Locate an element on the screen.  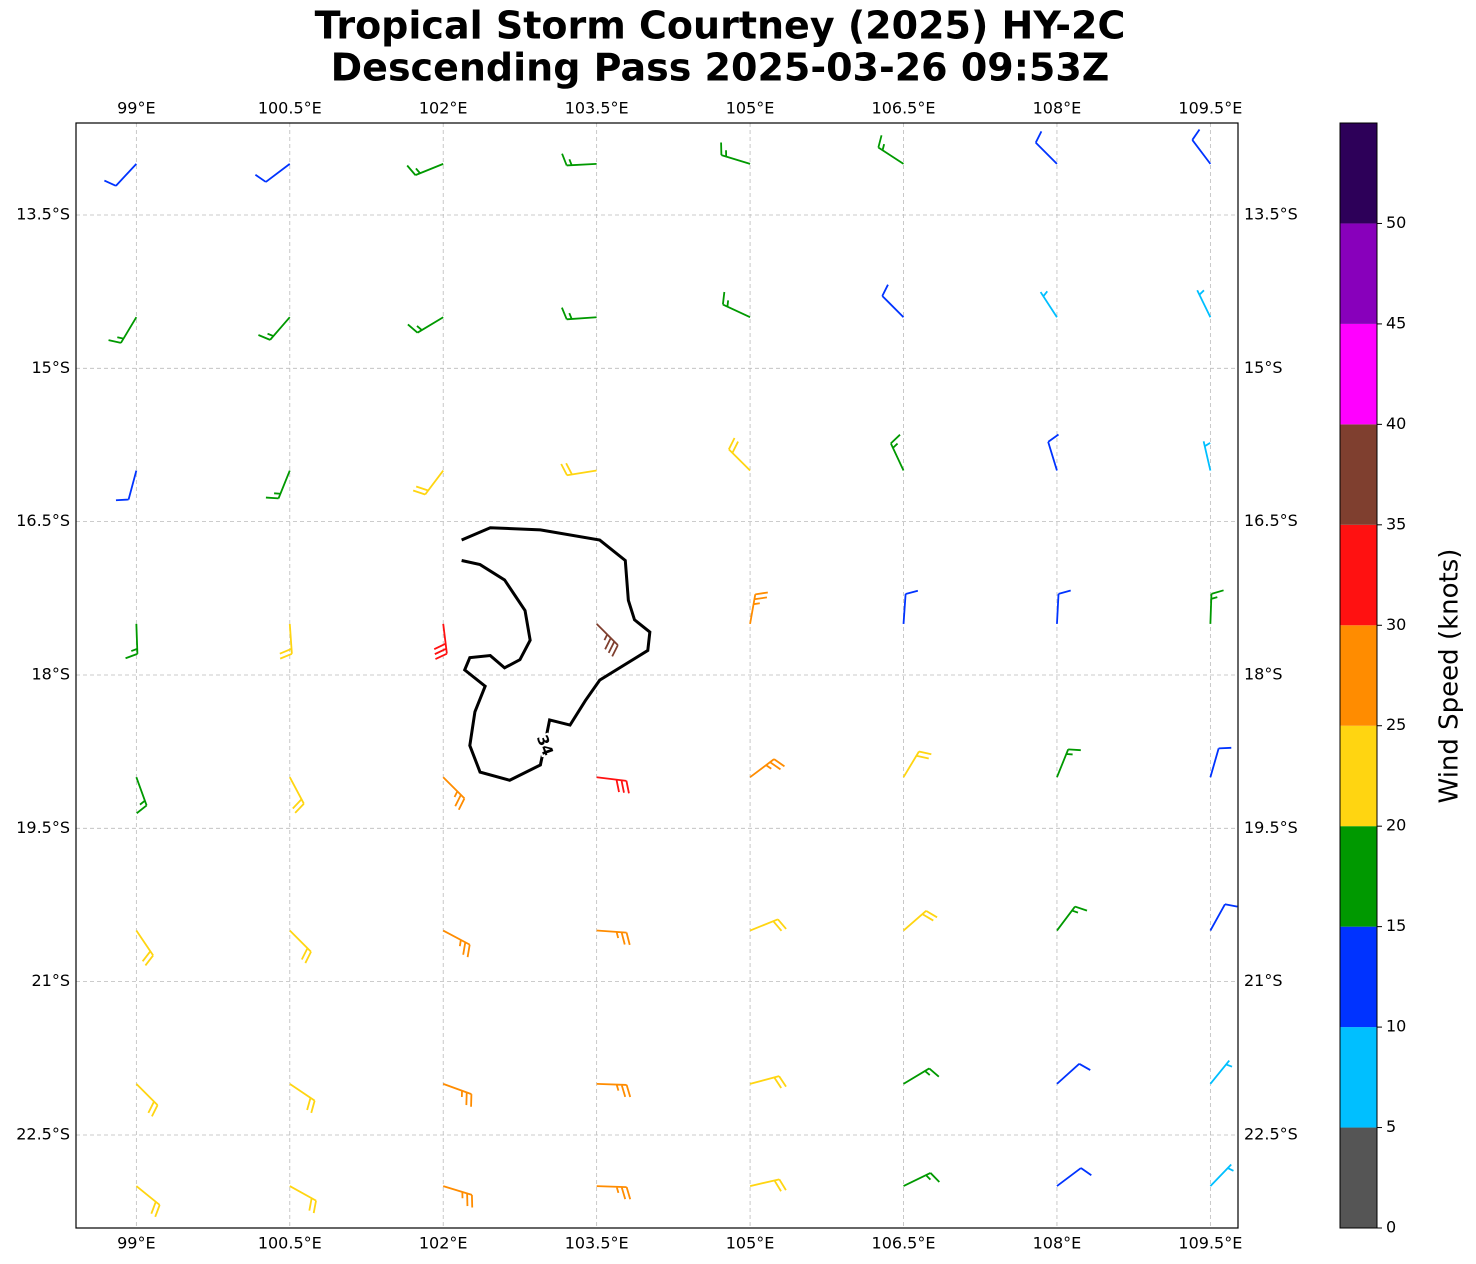
colorbar-tick-label: 20 is located at coordinates (1396, 825).